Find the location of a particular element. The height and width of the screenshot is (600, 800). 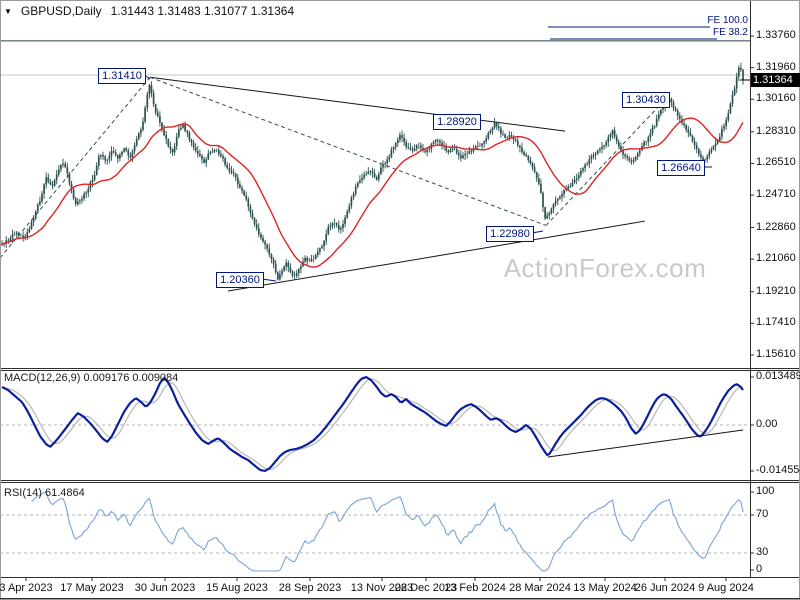

date-label: 13 May 2024 is located at coordinates (605, 588).